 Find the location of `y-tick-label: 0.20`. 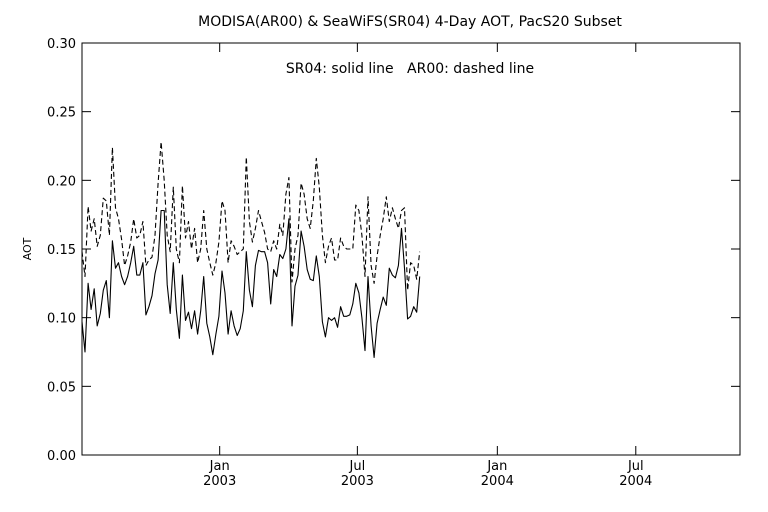

y-tick-label: 0.20 is located at coordinates (61, 181).